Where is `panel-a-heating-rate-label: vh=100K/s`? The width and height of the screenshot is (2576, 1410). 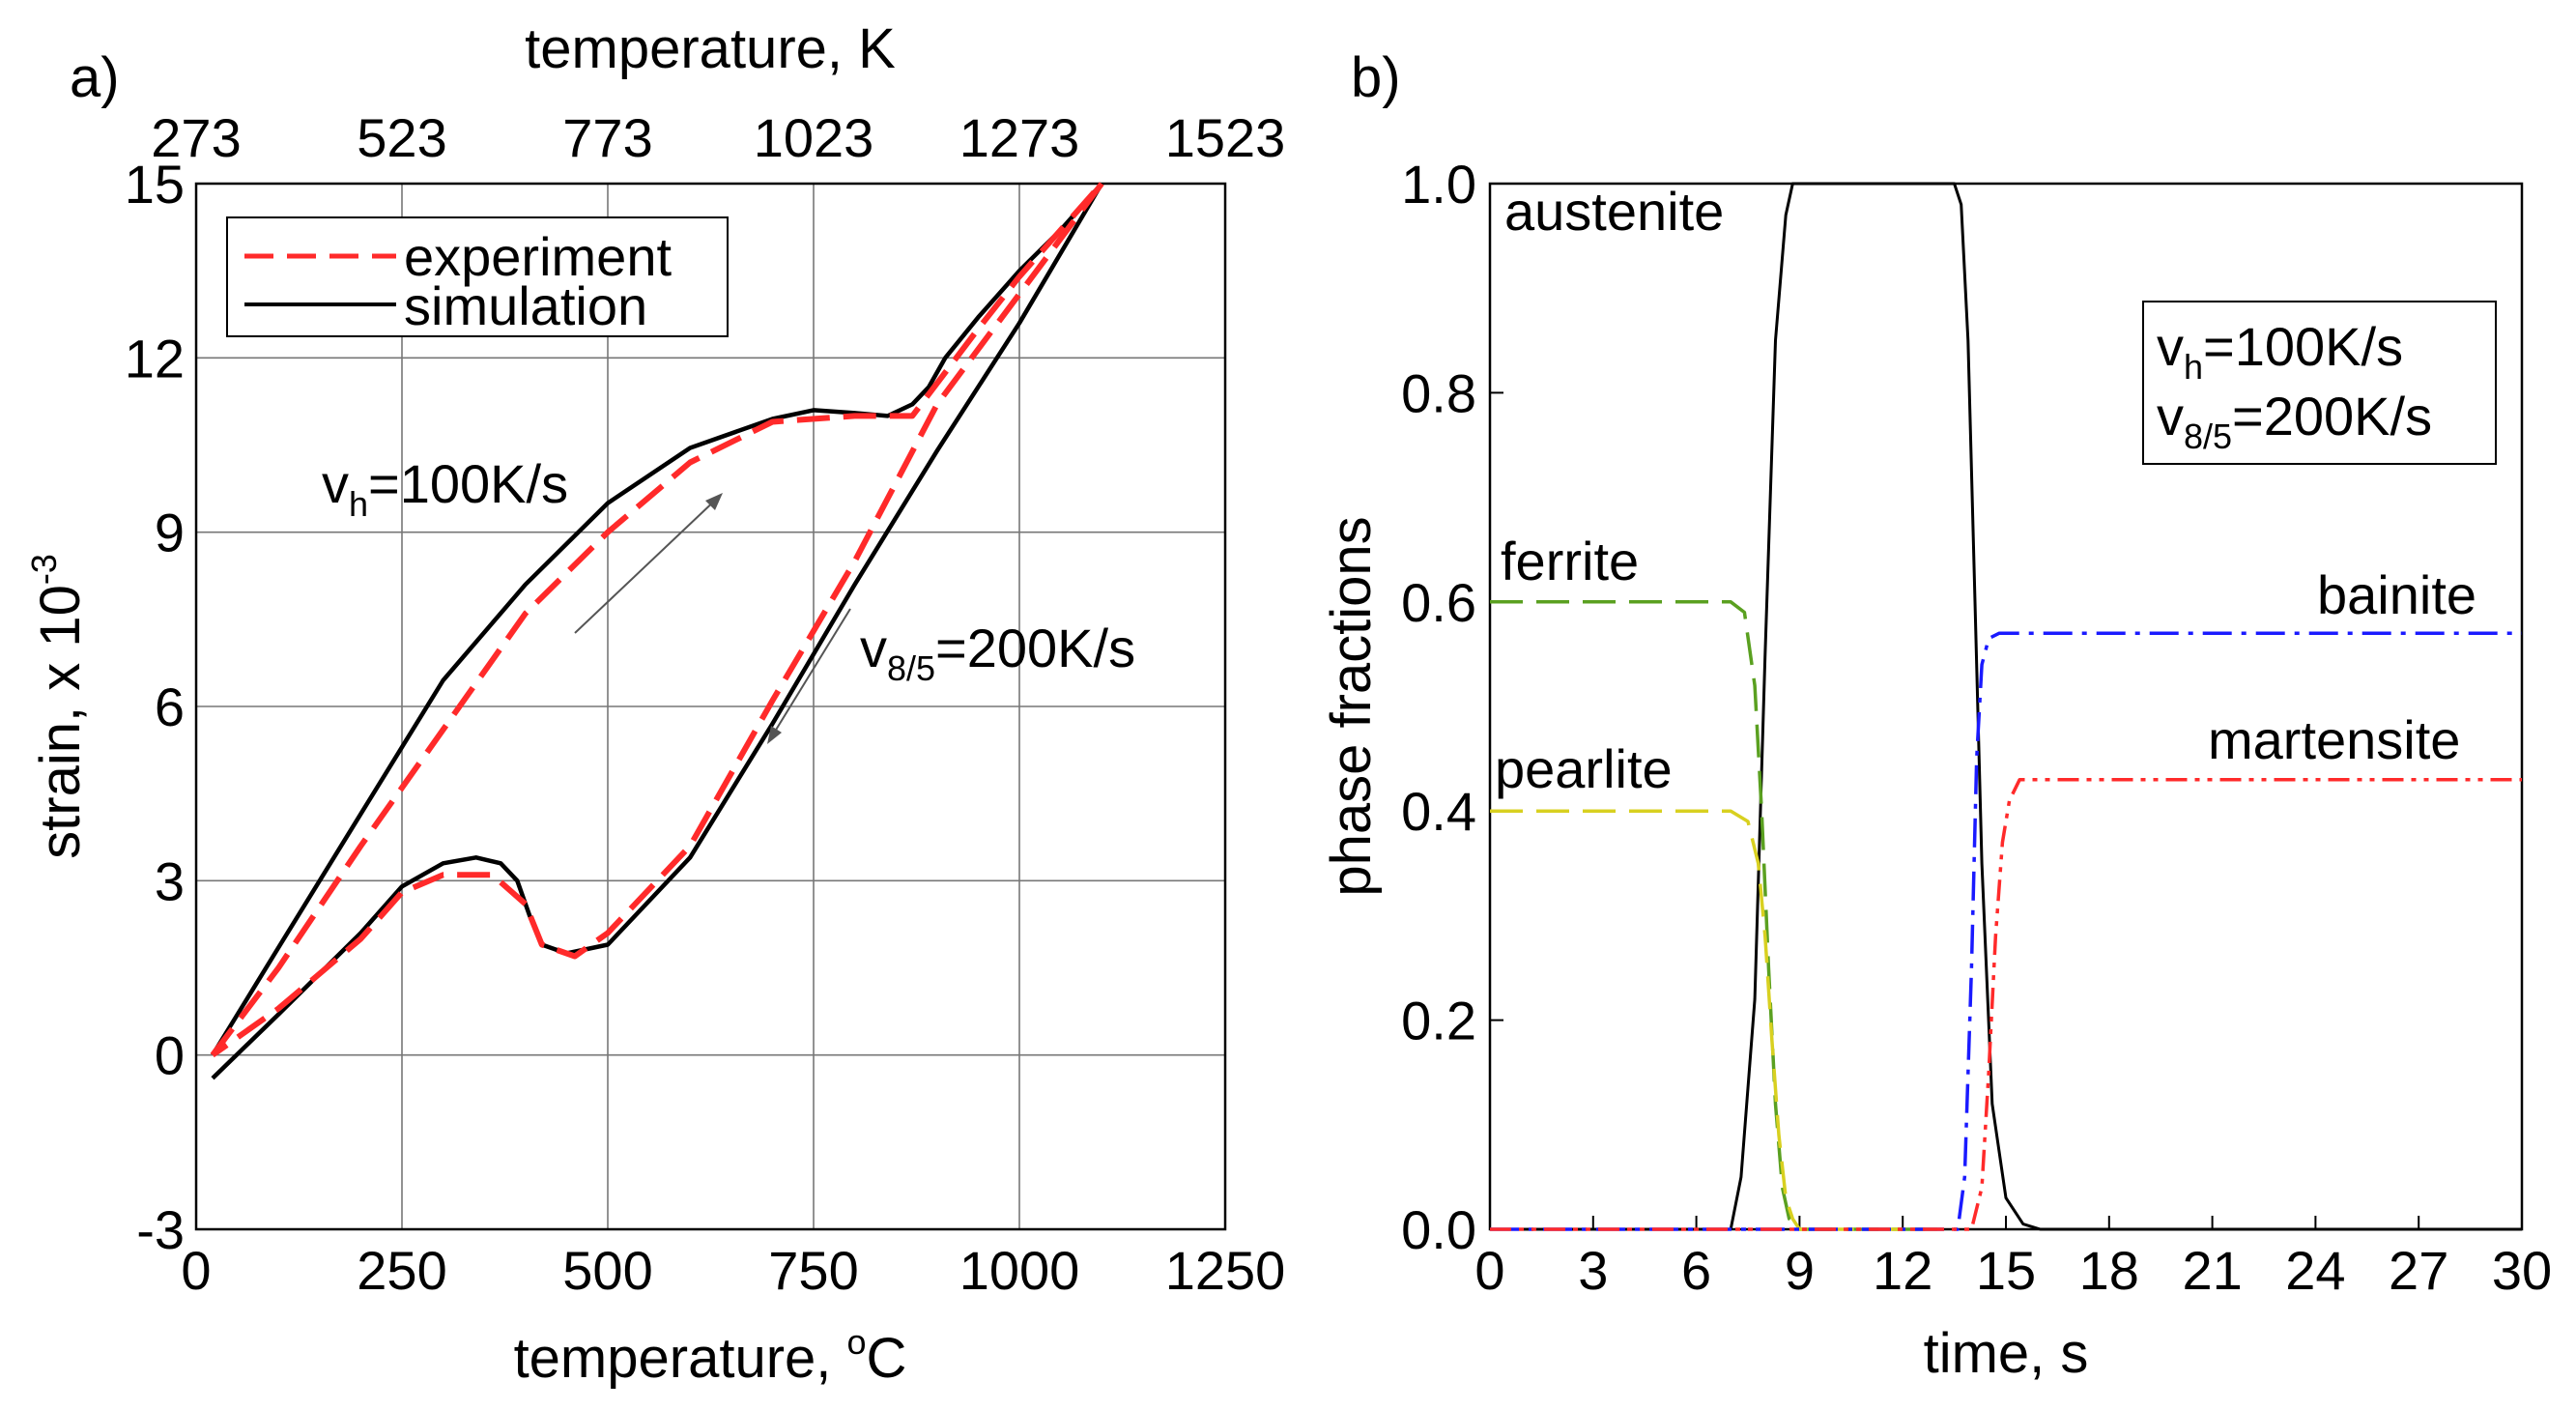
panel-a-heating-rate-label: vh=100K/s is located at coordinates (445, 488).